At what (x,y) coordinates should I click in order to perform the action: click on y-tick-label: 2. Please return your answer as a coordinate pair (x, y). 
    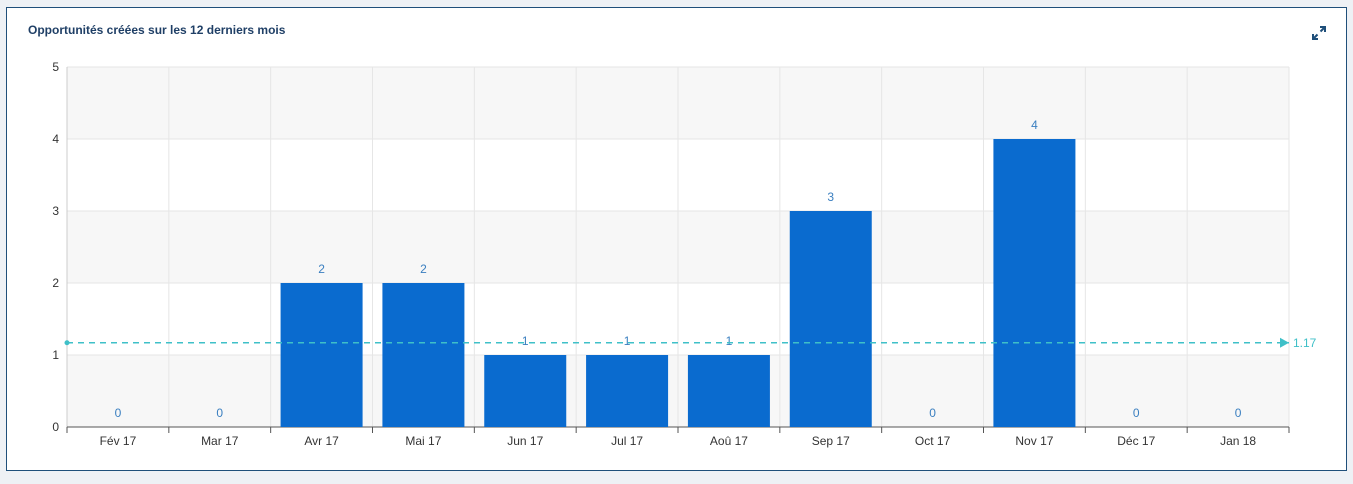
    Looking at the image, I should click on (55, 283).